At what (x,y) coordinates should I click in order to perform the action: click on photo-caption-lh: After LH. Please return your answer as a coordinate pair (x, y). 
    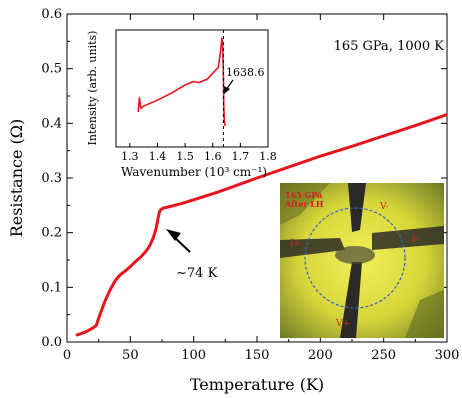
    Looking at the image, I should click on (304, 204).